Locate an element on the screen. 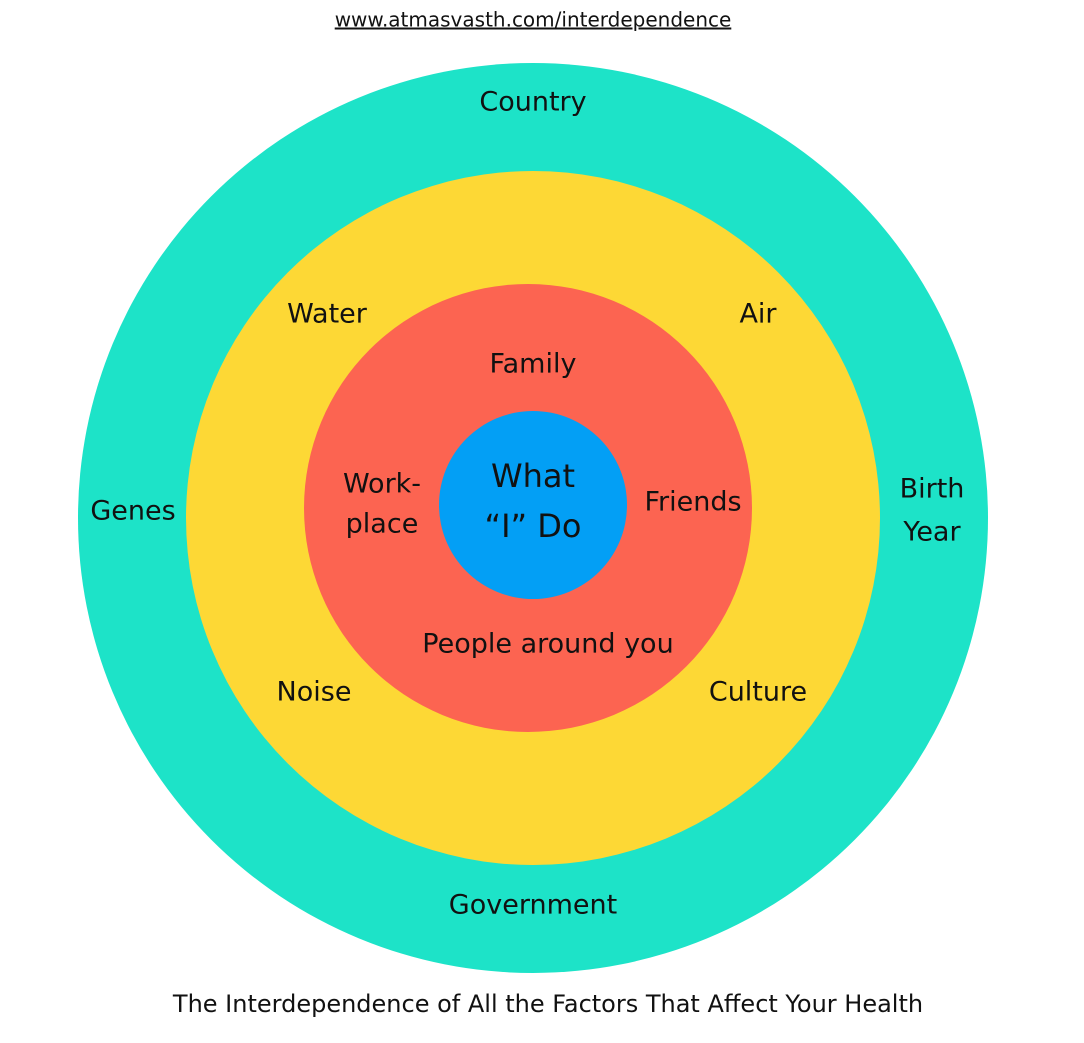 The height and width of the screenshot is (1043, 1084). label: place is located at coordinates (382, 524).